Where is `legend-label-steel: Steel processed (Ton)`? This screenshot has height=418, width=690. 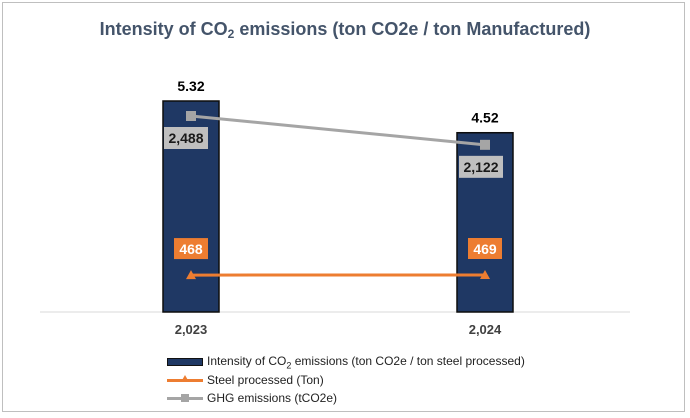 legend-label-steel: Steel processed (Ton) is located at coordinates (265, 380).